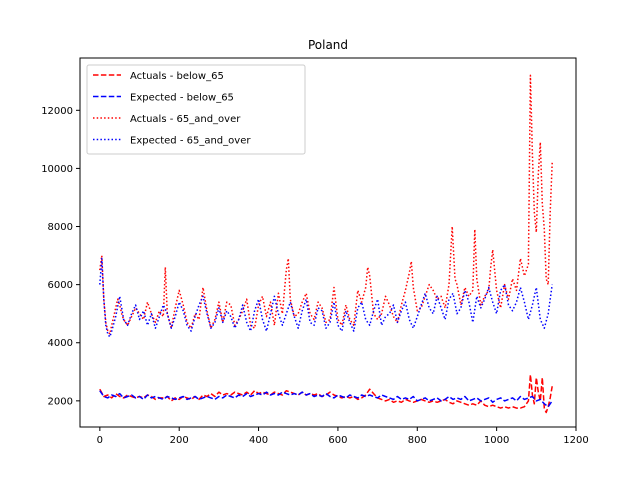 The width and height of the screenshot is (640, 480). What do you see at coordinates (337, 440) in the screenshot?
I see `x-tick-label: 600` at bounding box center [337, 440].